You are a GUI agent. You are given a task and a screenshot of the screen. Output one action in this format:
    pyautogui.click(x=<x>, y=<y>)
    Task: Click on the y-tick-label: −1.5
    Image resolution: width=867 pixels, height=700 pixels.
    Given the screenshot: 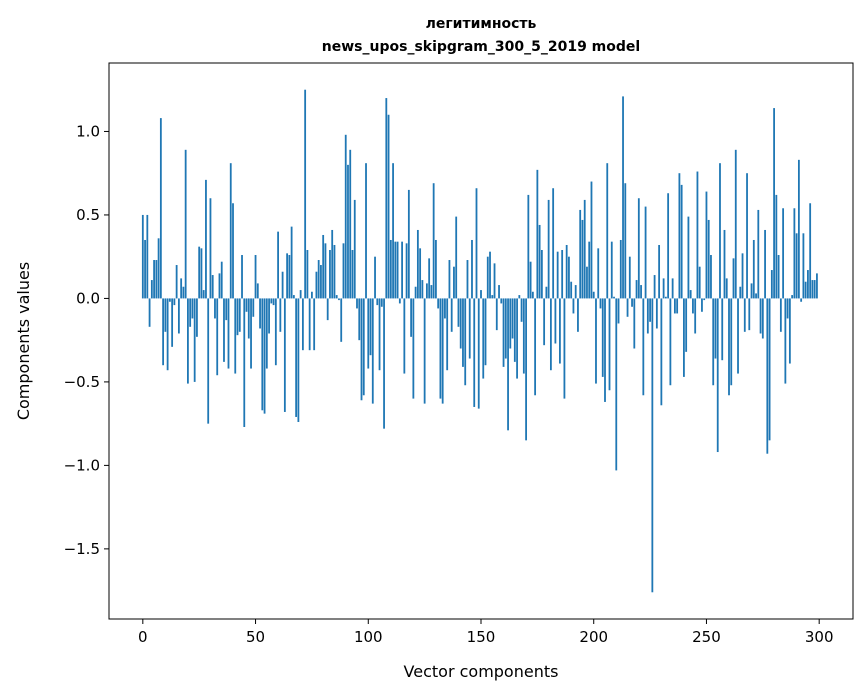 What is the action you would take?
    pyautogui.click(x=82, y=549)
    